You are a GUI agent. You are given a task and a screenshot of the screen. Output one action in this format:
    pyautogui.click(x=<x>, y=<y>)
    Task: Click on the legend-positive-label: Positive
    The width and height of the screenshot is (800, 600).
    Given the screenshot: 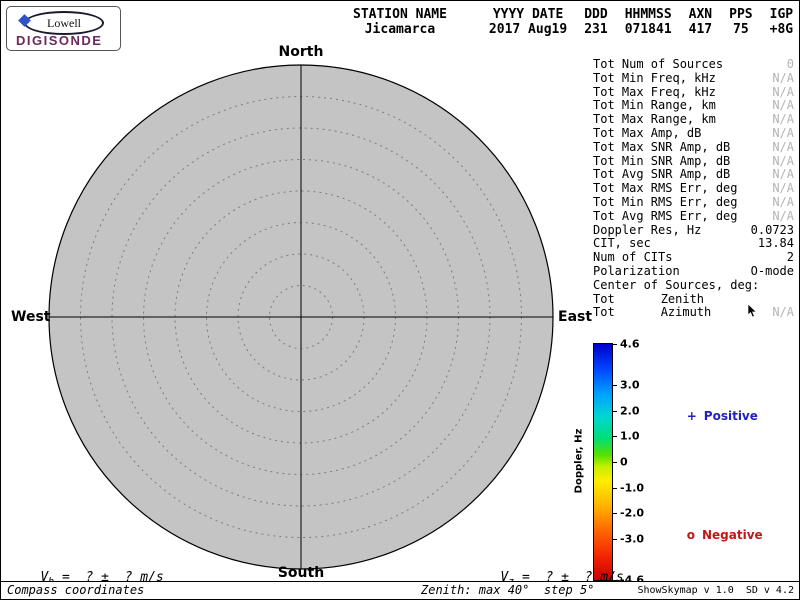 What is the action you would take?
    pyautogui.click(x=730, y=416)
    